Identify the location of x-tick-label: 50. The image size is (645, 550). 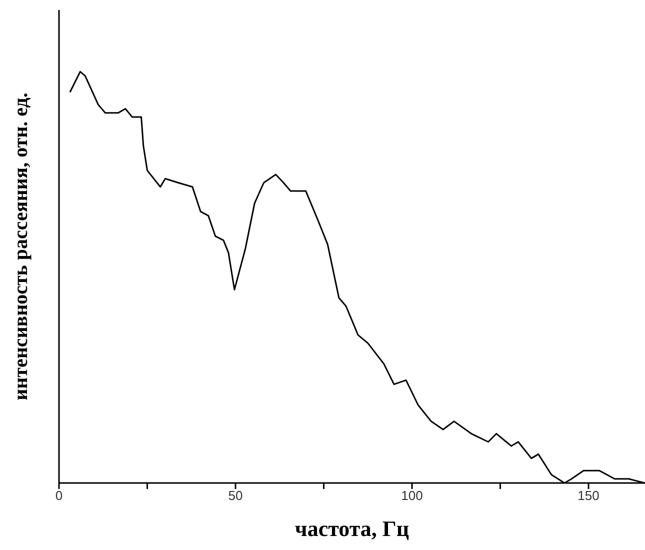
(235, 496).